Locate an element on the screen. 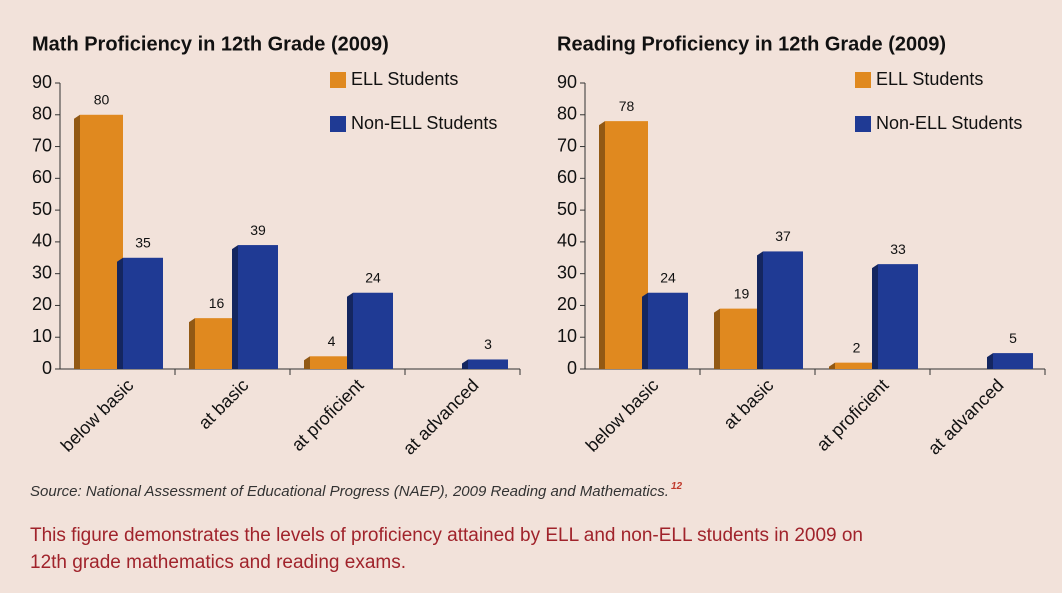 Image resolution: width=1062 pixels, height=593 pixels. value-label: 37 is located at coordinates (783, 236).